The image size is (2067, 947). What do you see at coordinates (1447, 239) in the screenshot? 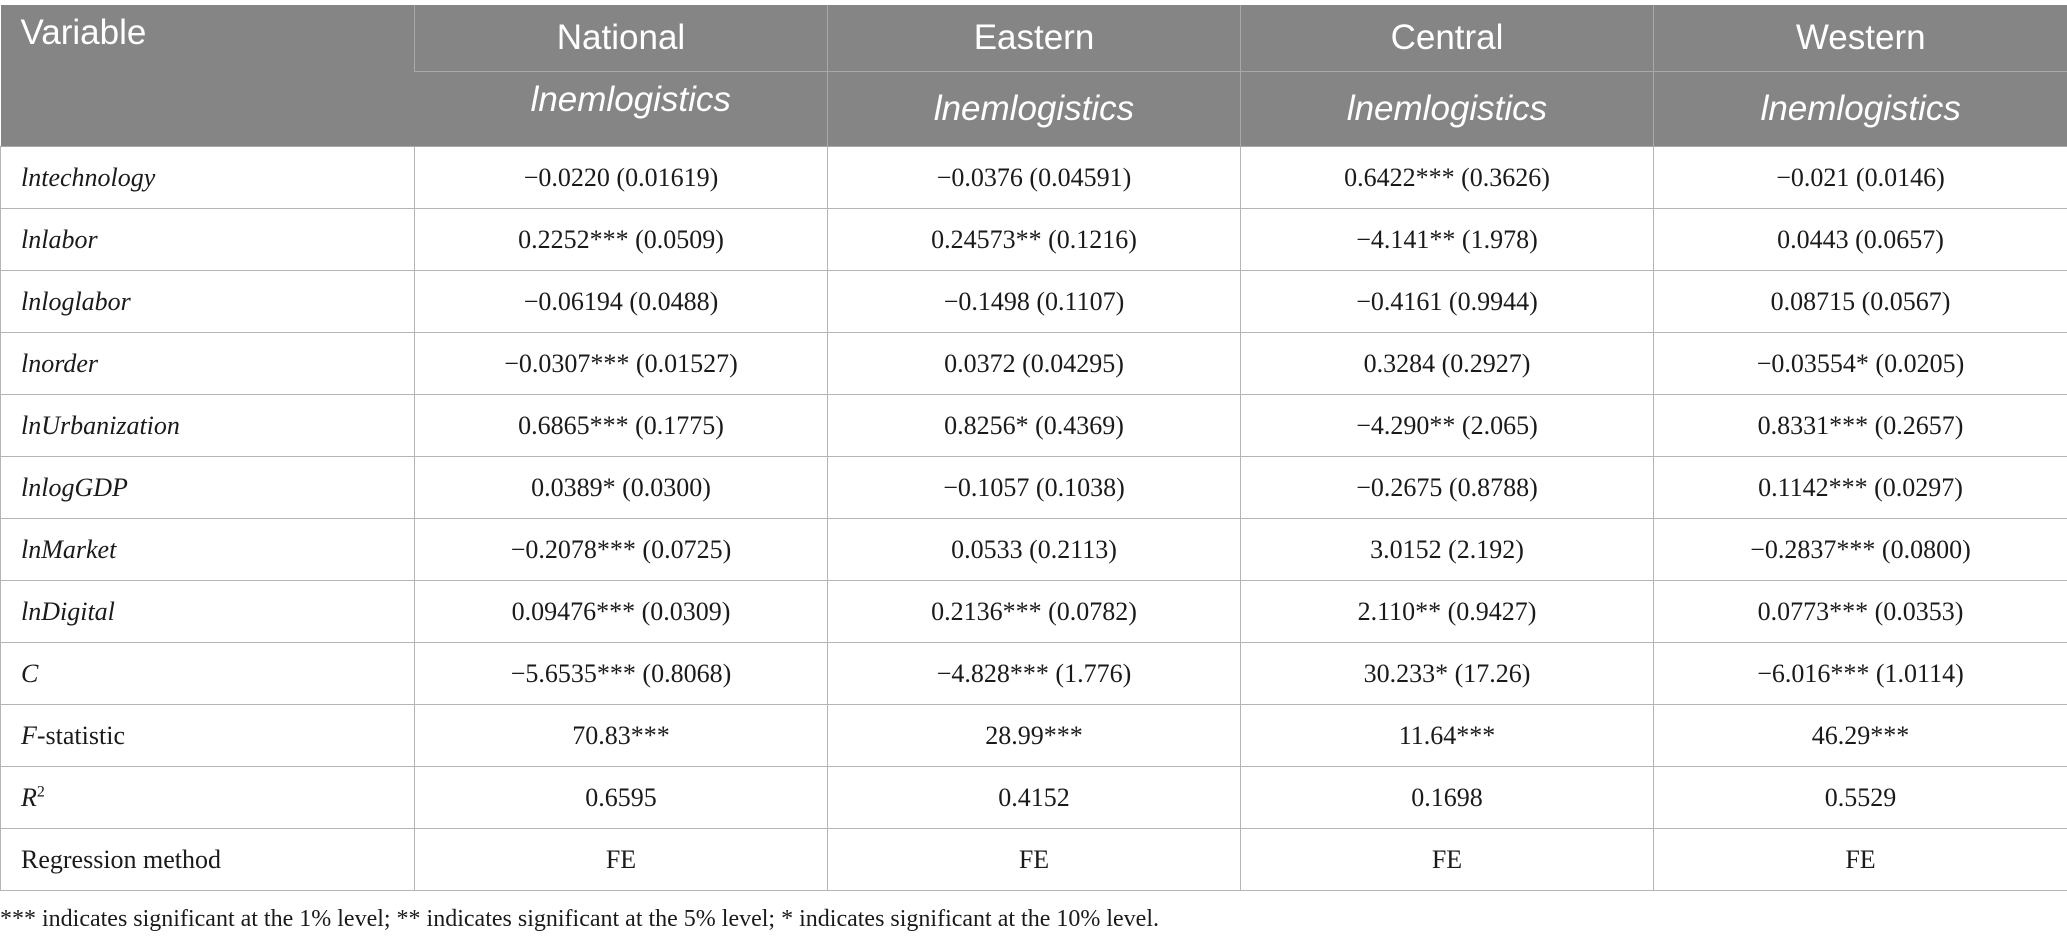
I see `table-cell: −4.141** (1.978)` at bounding box center [1447, 239].